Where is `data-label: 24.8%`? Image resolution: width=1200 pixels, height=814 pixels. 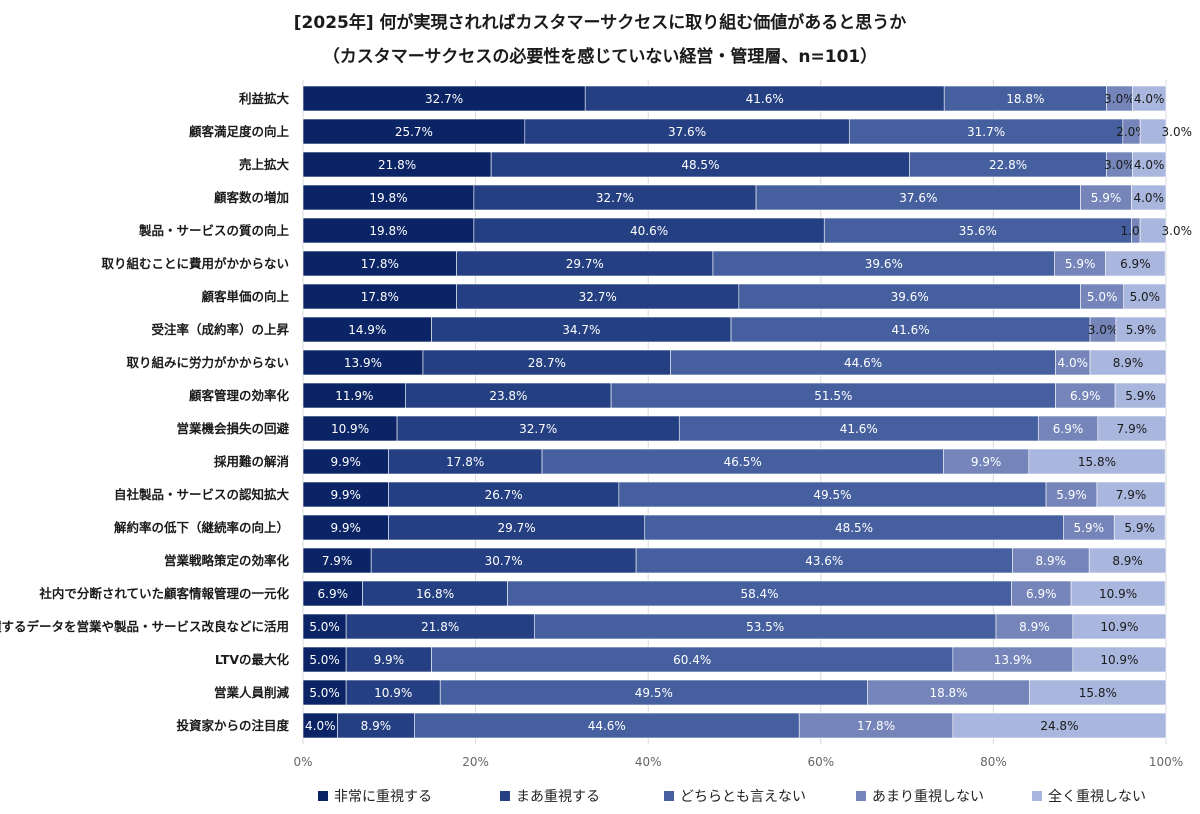
data-label: 24.8% is located at coordinates (1059, 726).